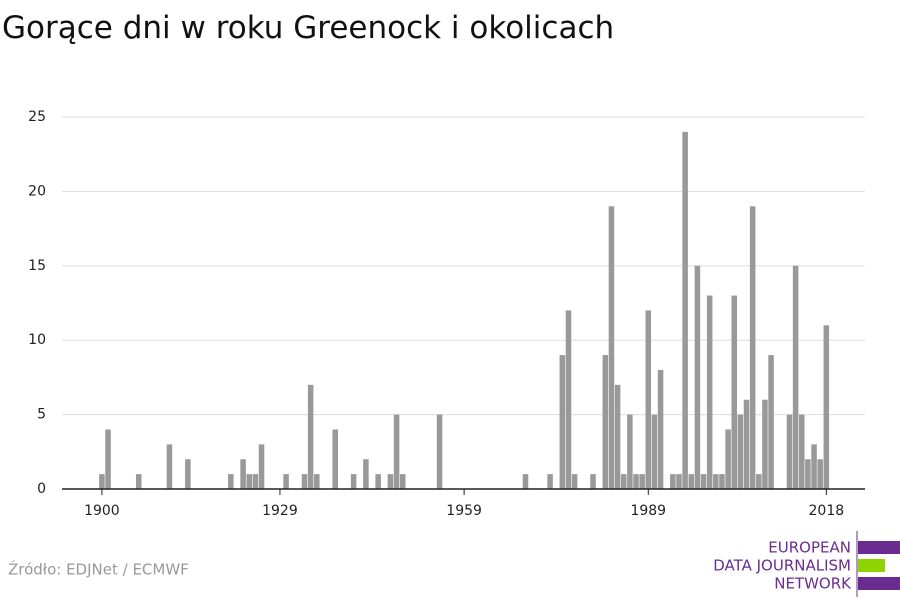 The height and width of the screenshot is (600, 900). Describe the element at coordinates (41, 415) in the screenshot. I see `y-tick-label: 5` at that location.